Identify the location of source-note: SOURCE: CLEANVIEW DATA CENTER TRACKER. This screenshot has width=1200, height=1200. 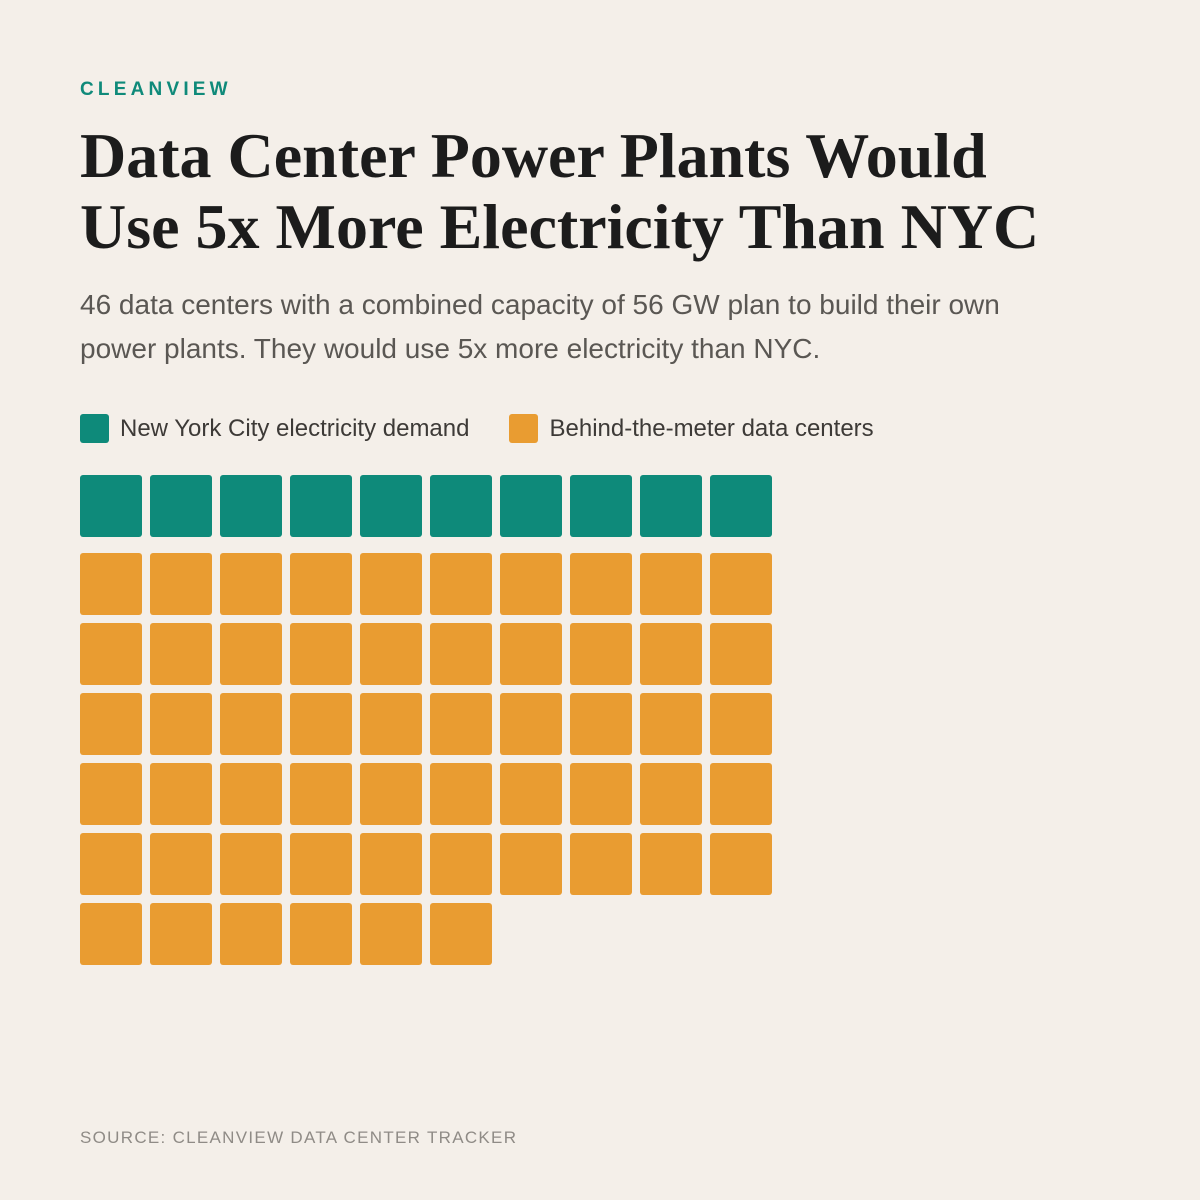
(299, 1137).